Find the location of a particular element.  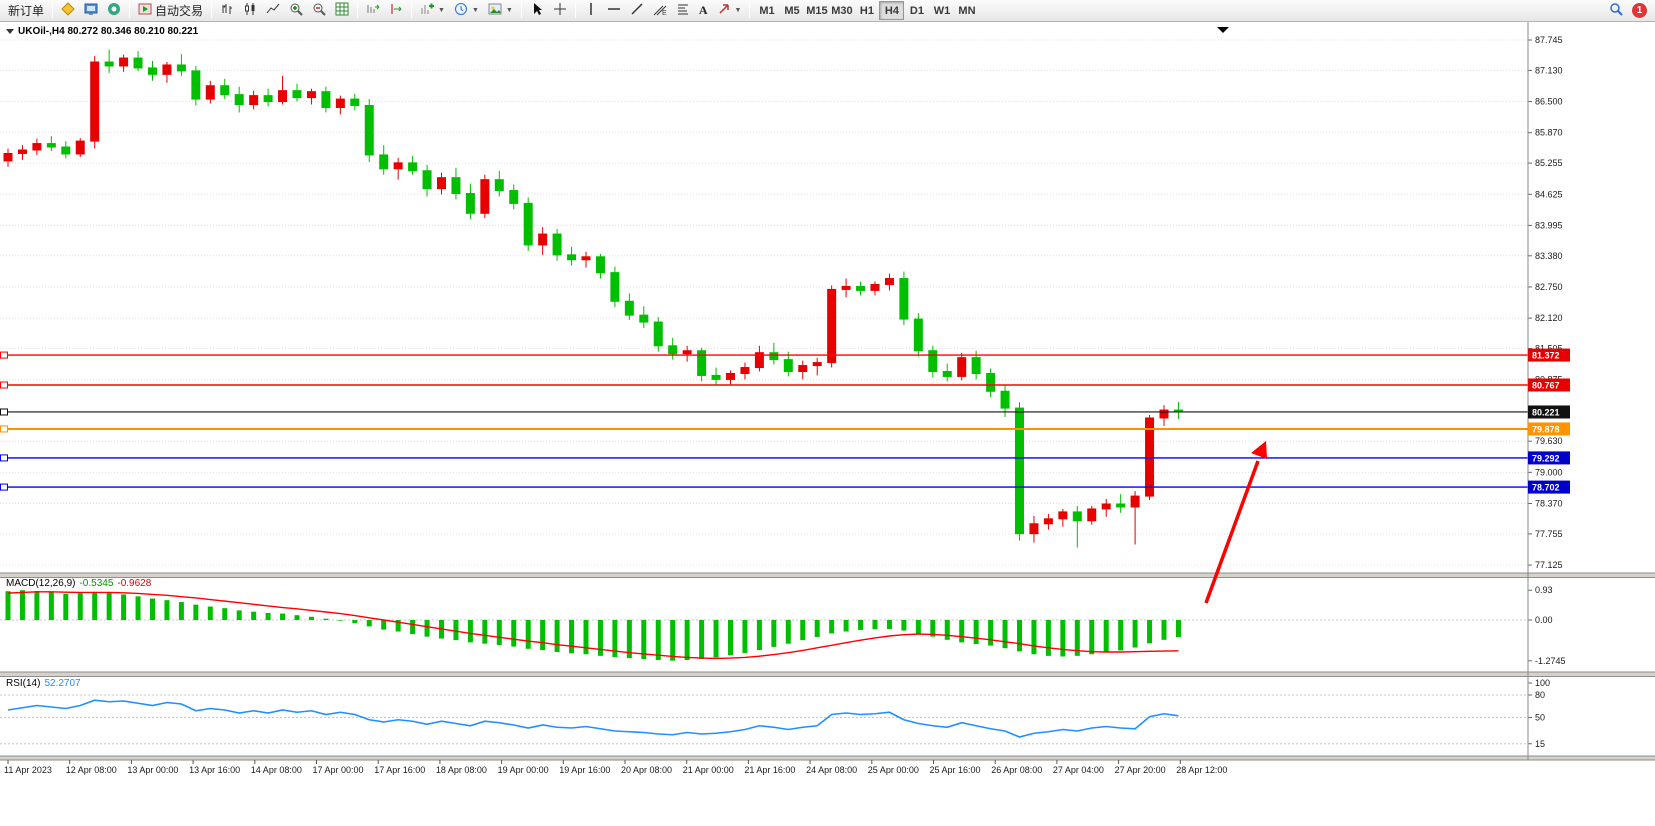

search-button is located at coordinates (1616, 10).